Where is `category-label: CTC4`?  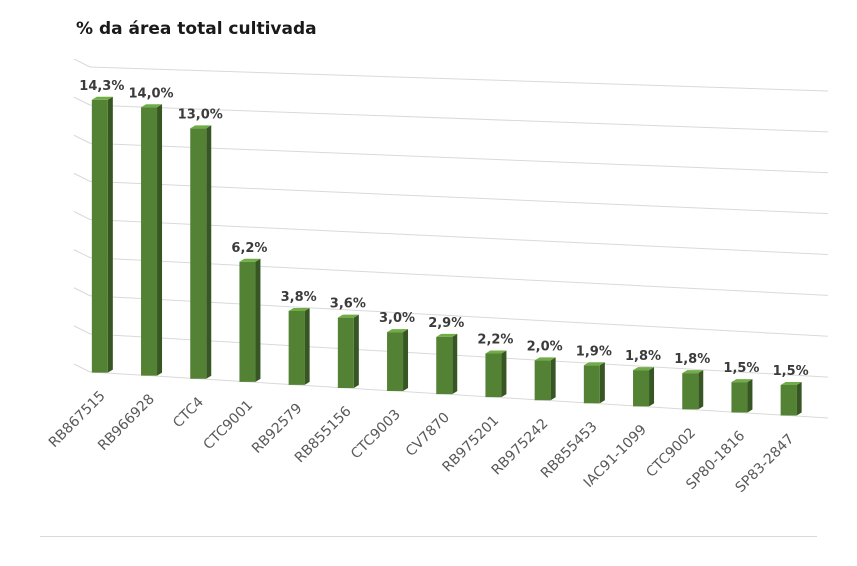
category-label: CTC4 is located at coordinates (188, 412).